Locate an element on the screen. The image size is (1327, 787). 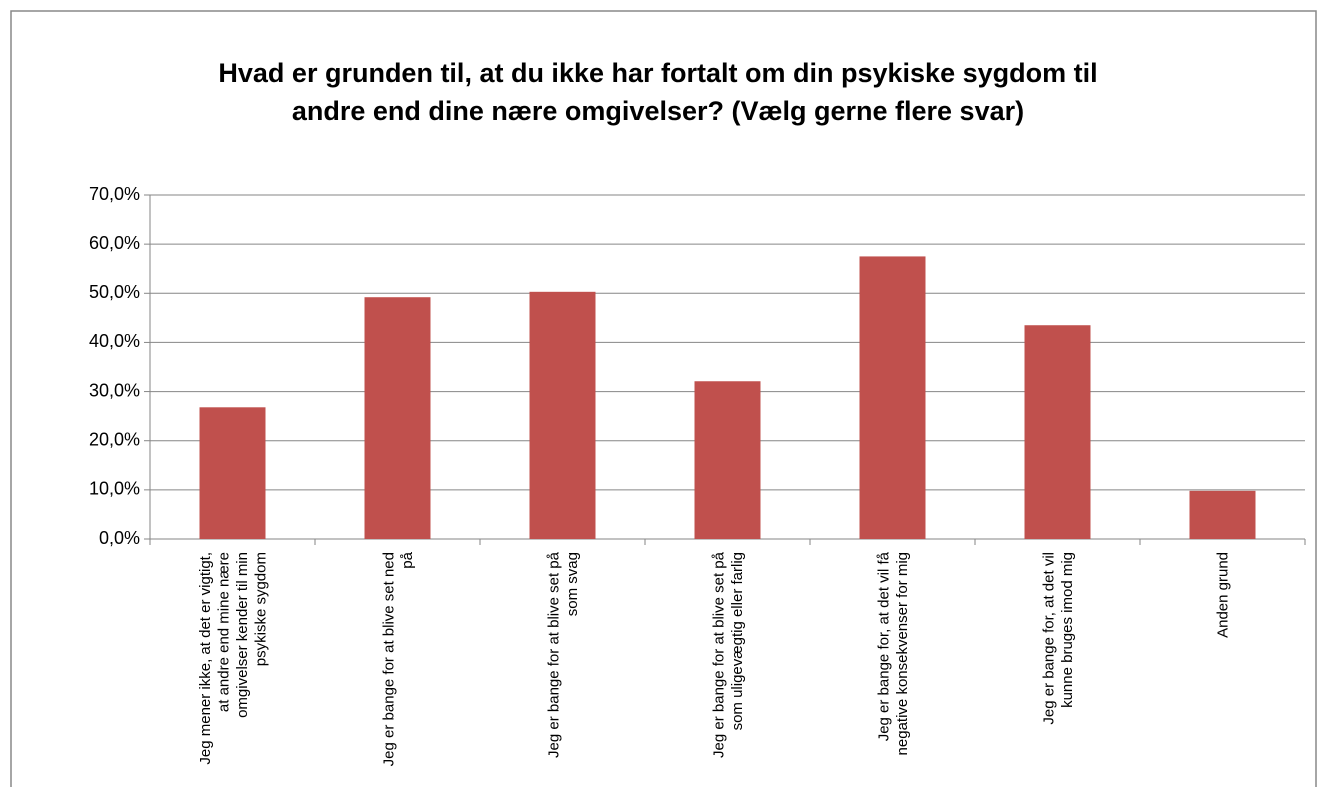
x-tick-label: Jeg er bange for at blive set ned på is located at coordinates (398, 658).